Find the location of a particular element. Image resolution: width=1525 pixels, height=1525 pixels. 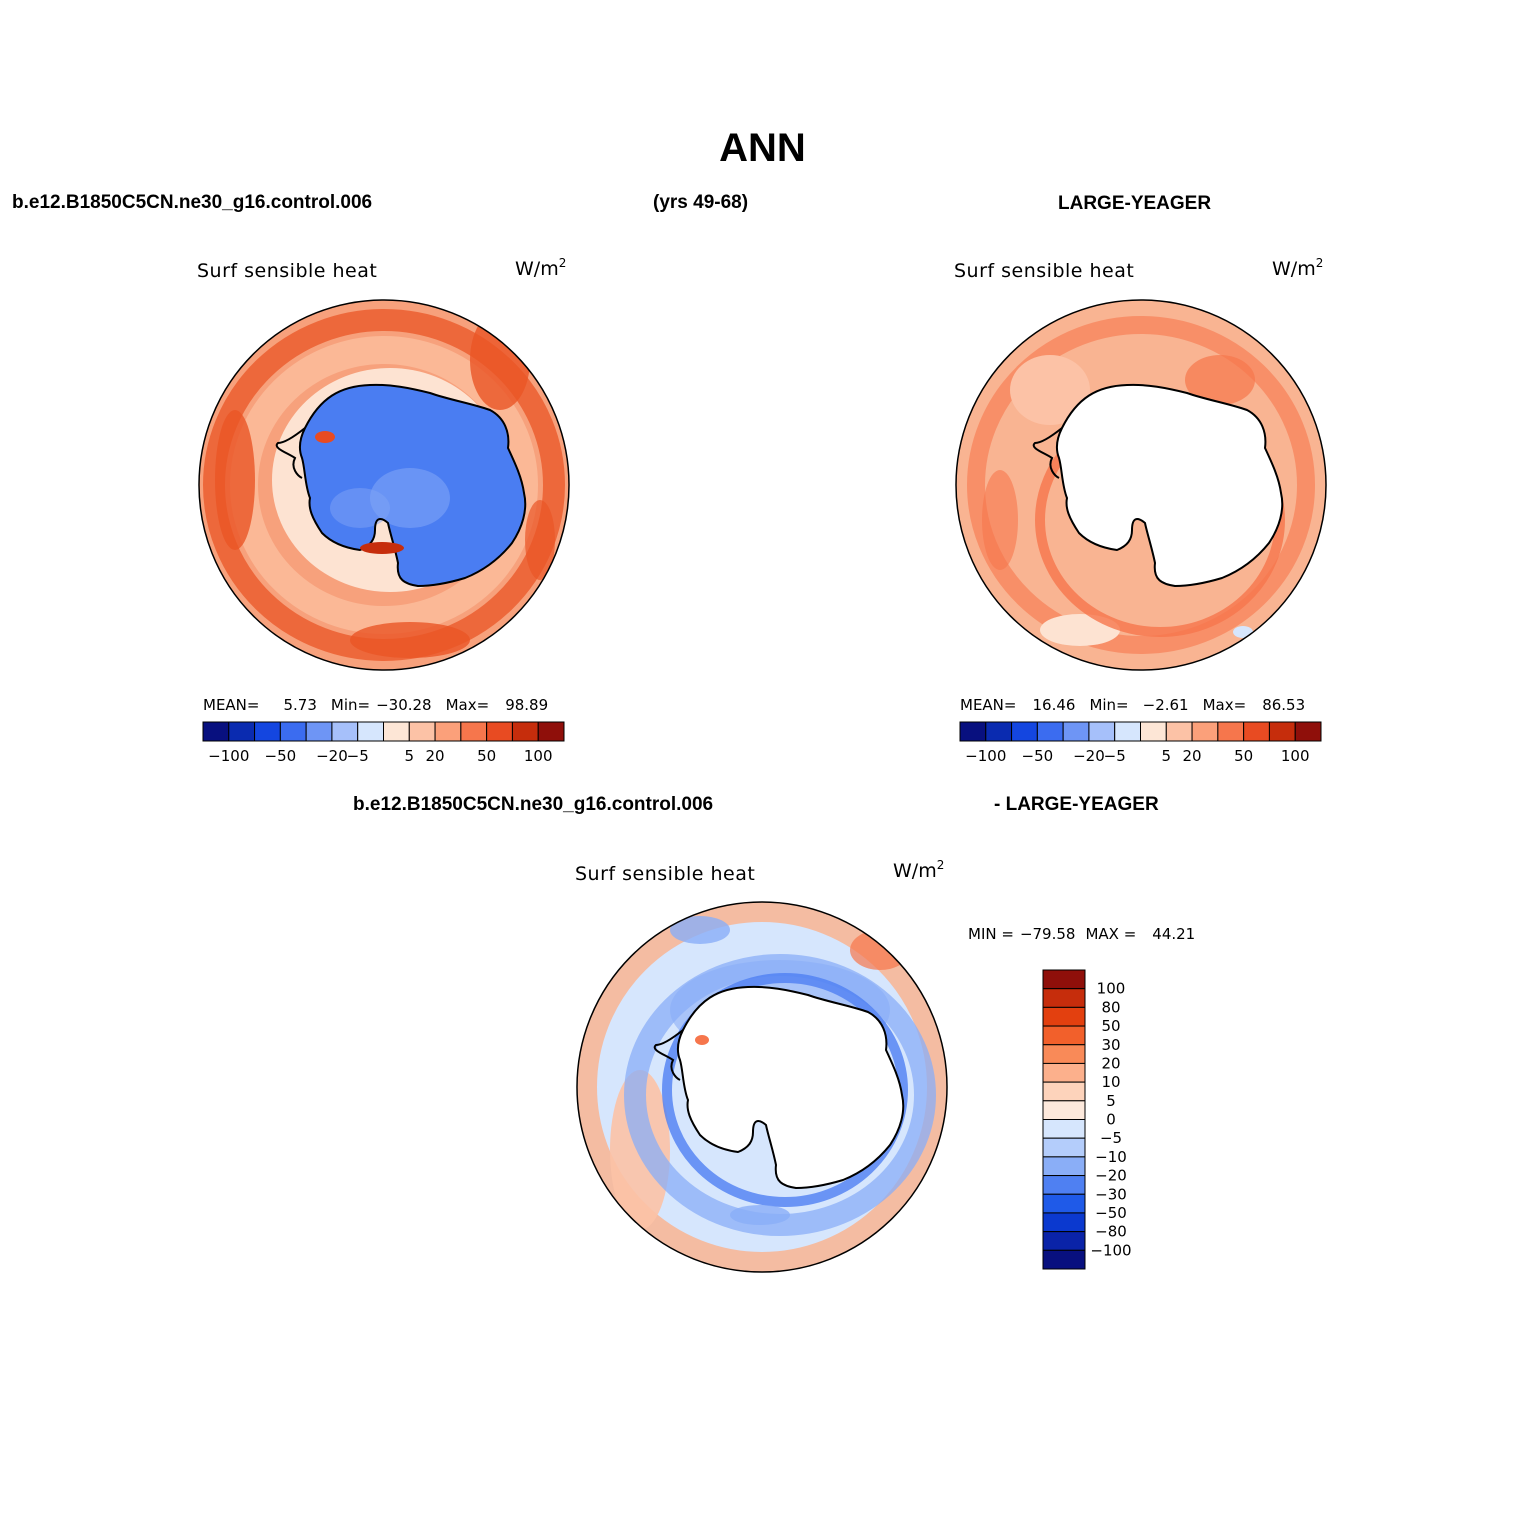

colorbar-tick-label: 30 is located at coordinates (1110, 1045).